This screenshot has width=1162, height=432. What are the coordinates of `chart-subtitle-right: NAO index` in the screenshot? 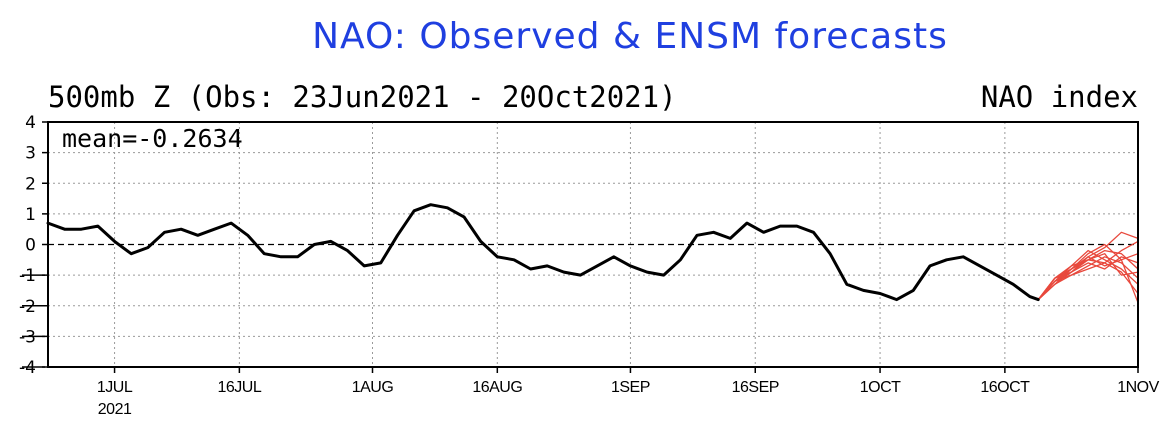 It's located at (1059, 97).